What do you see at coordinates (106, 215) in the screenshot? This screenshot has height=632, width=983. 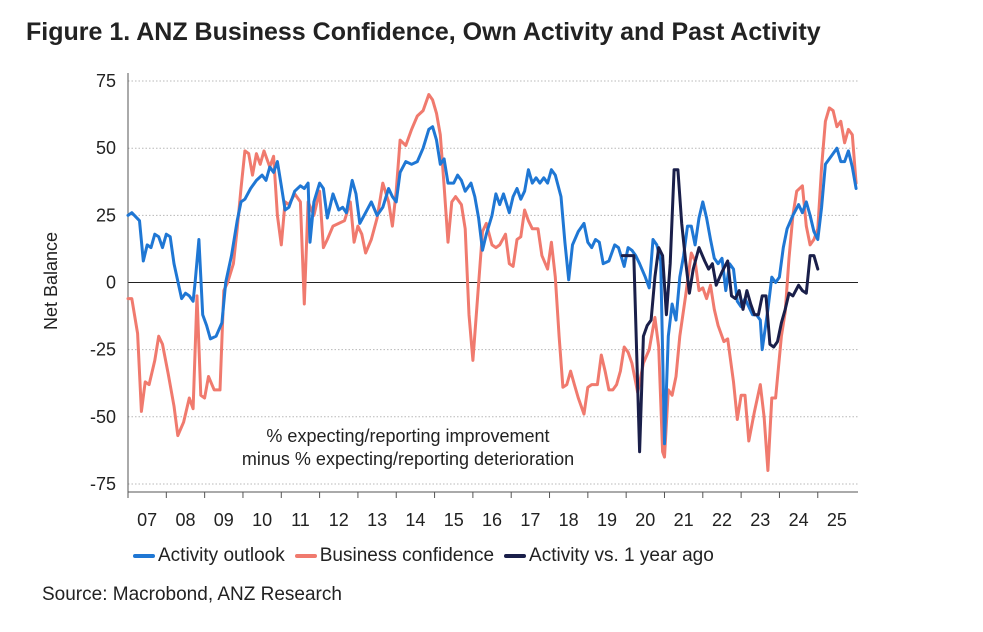 I see `y-tick-label: 25` at bounding box center [106, 215].